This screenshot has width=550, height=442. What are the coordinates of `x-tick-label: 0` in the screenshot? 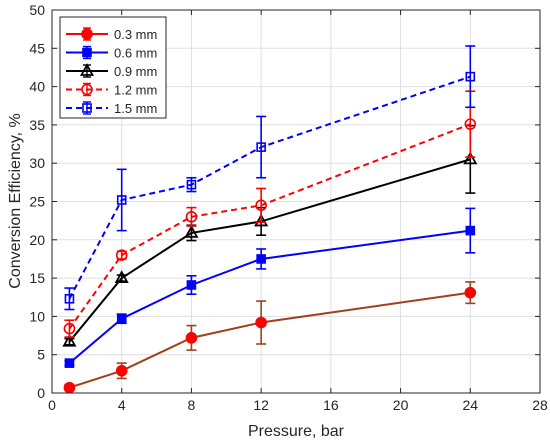 It's located at (52, 405).